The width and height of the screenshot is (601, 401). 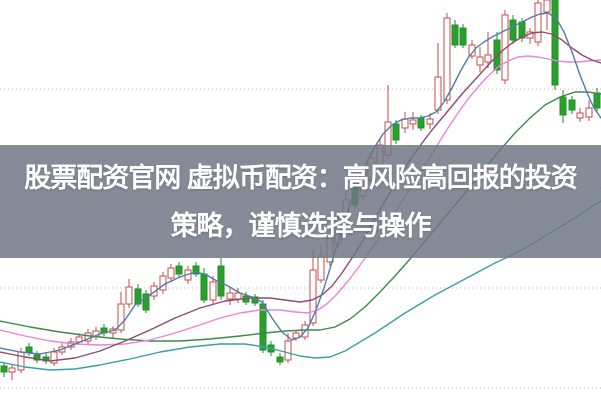 I want to click on headline-line-1: 股票配资官网 虚拟币配资：高风险高回报的投资, so click(x=301, y=177).